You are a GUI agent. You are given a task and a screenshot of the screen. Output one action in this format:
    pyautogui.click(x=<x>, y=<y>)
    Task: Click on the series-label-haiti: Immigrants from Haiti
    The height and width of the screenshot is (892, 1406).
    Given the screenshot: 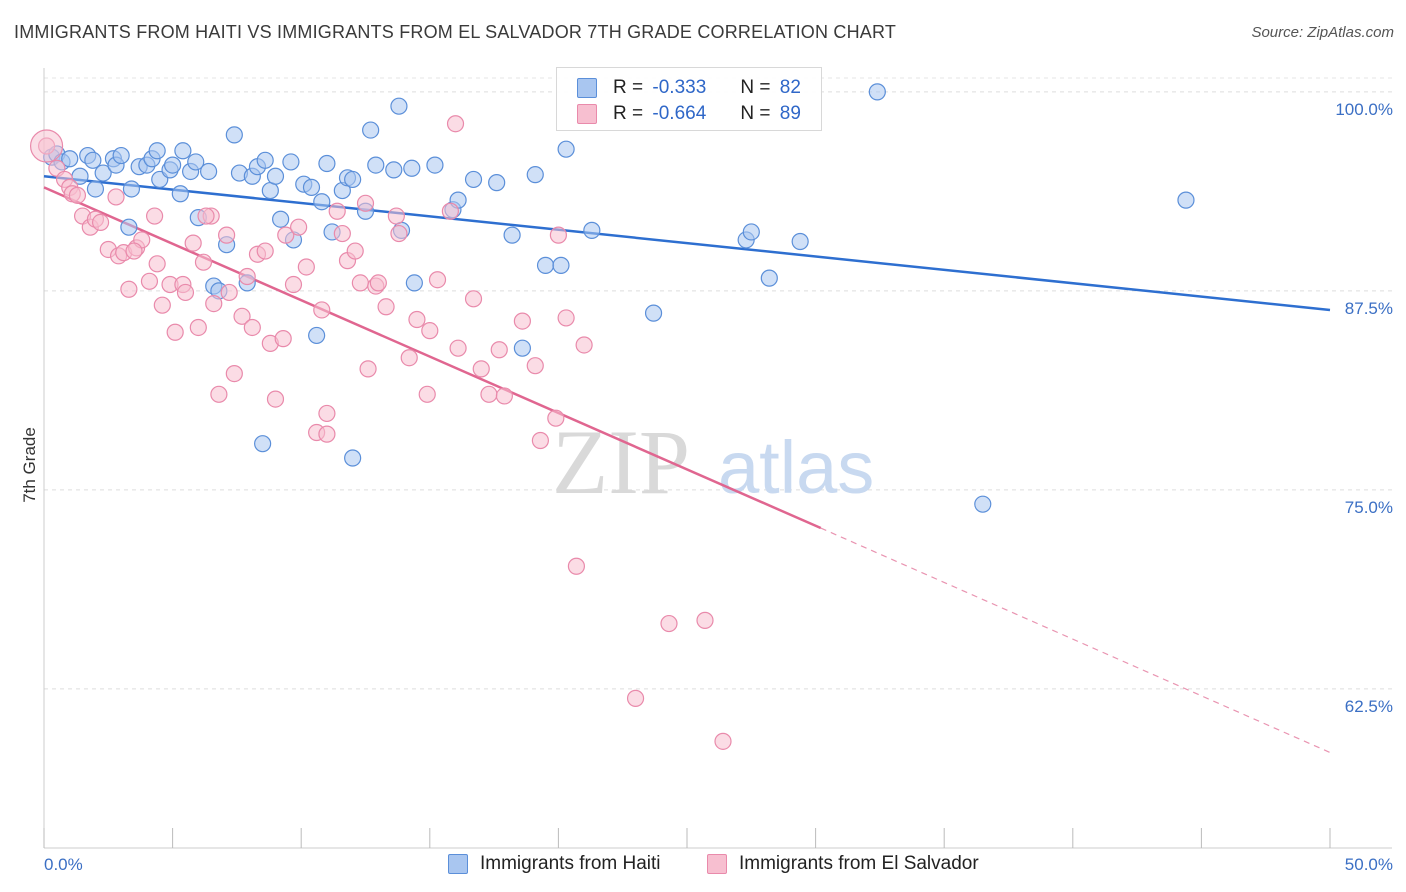 What is the action you would take?
    pyautogui.click(x=570, y=863)
    